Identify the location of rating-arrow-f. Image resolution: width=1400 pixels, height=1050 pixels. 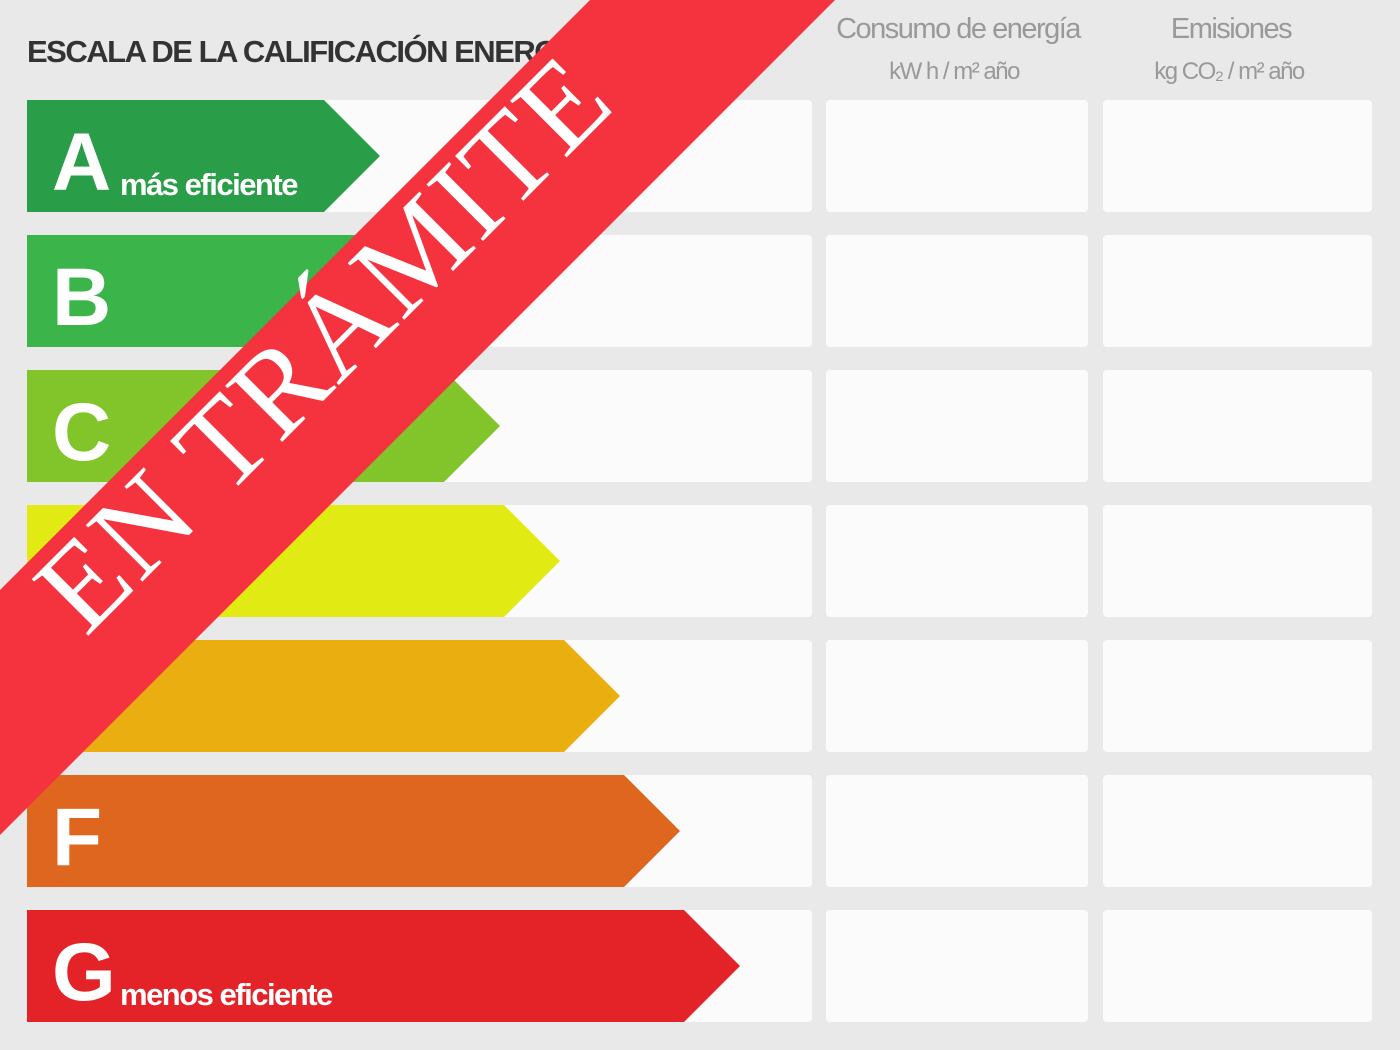
(353, 831).